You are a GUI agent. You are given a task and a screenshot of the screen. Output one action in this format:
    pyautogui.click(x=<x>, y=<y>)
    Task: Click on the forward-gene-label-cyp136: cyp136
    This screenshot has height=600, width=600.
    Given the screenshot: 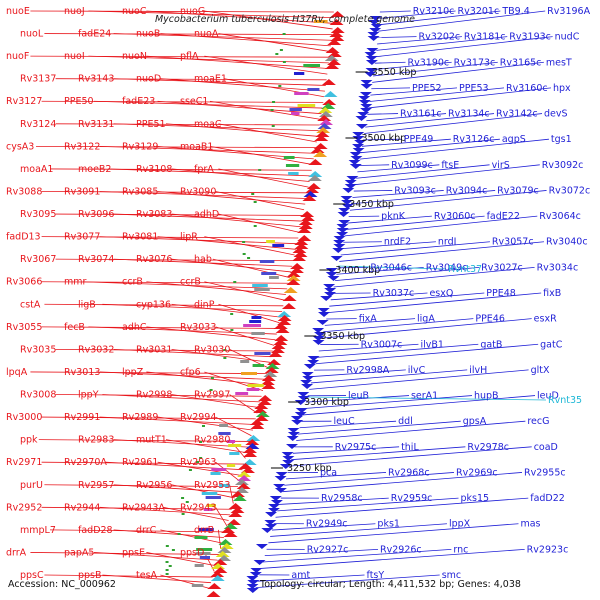 What is the action you would take?
    pyautogui.click(x=153, y=304)
    